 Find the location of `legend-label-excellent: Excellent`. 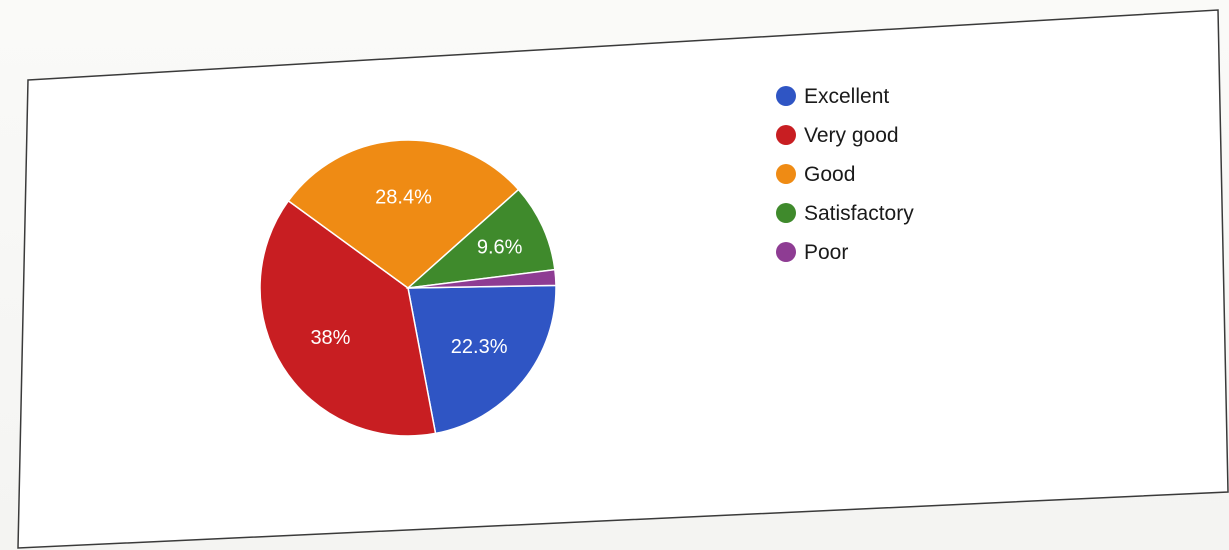

legend-label-excellent: Excellent is located at coordinates (846, 96).